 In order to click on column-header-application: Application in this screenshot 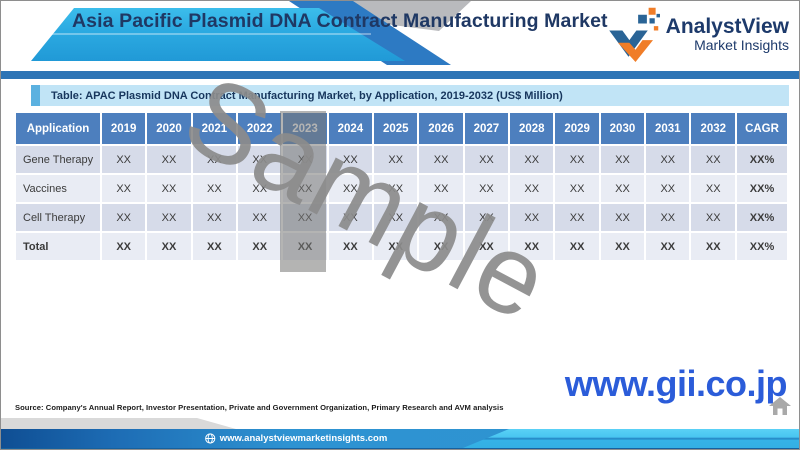, I will do `click(58, 128)`.